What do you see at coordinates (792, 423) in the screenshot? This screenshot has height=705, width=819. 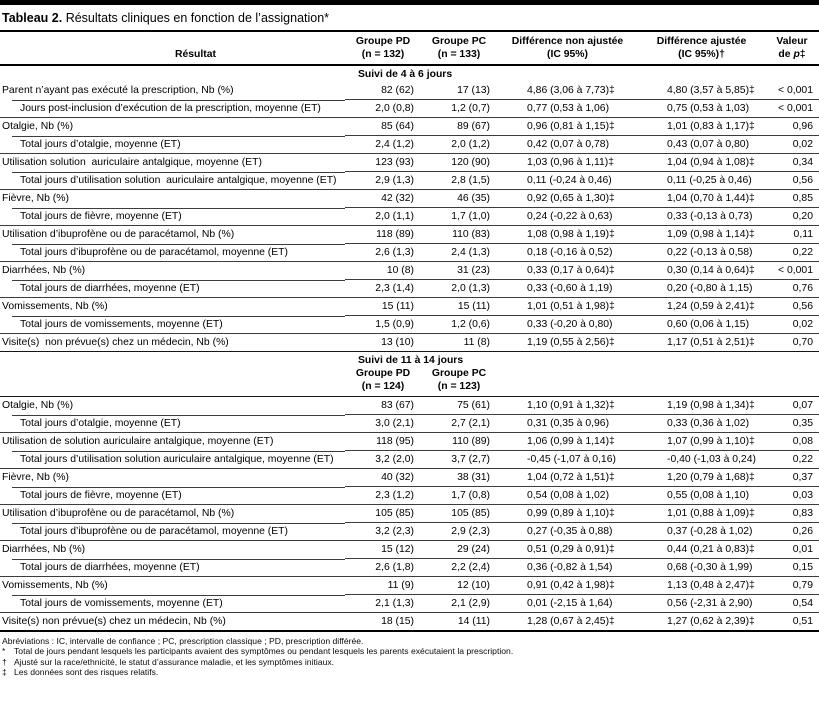 I see `cell-valeur-p: 0,35` at bounding box center [792, 423].